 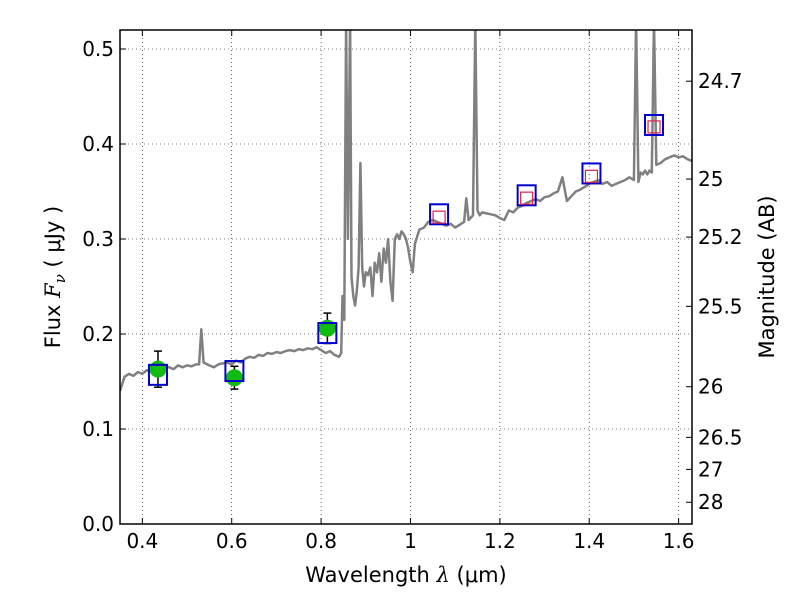 I want to click on y2-tick-label: 25.5, so click(x=720, y=306).